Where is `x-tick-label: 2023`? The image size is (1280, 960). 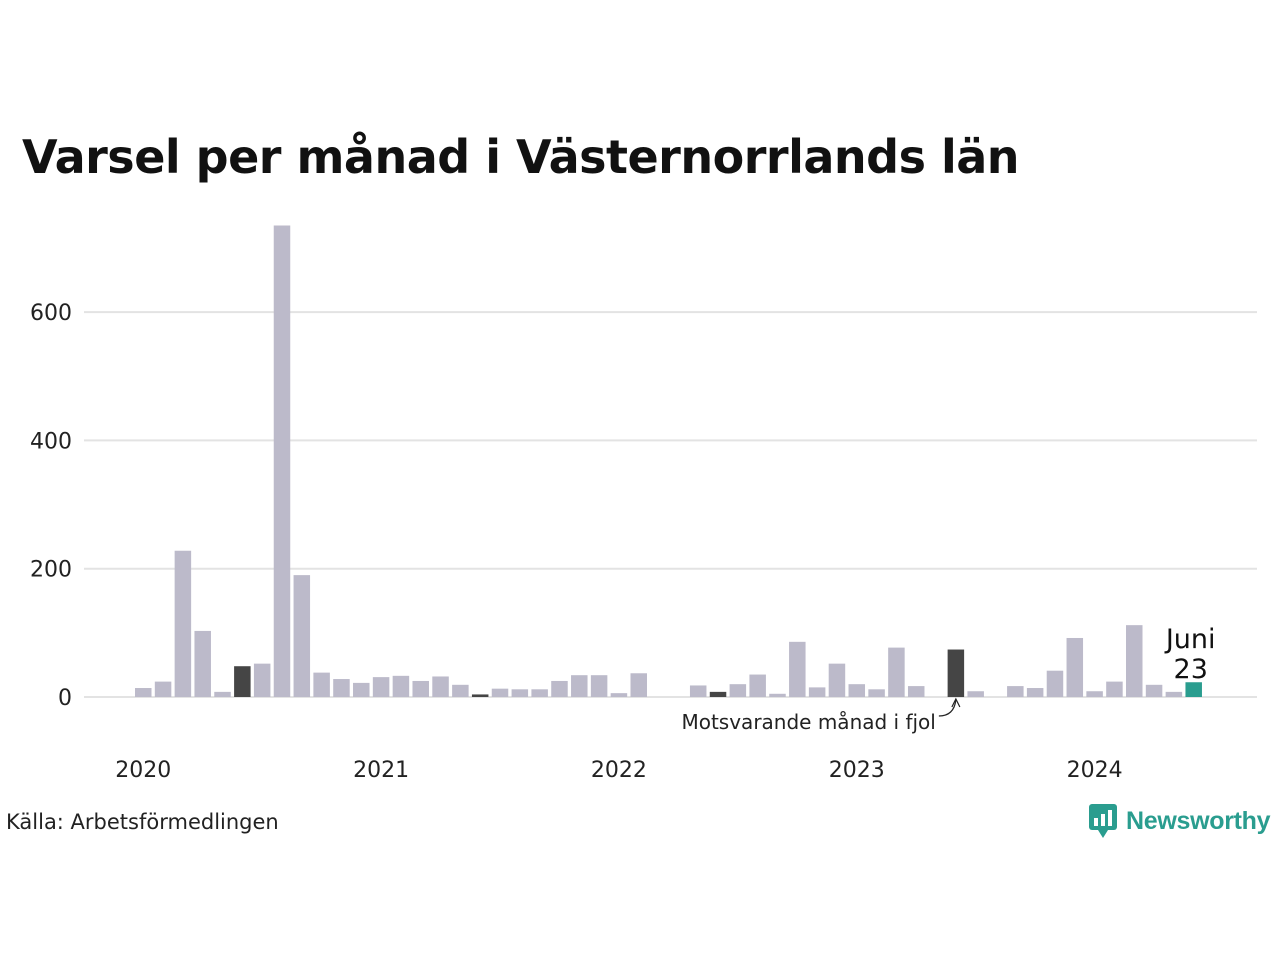 x-tick-label: 2023 is located at coordinates (857, 770).